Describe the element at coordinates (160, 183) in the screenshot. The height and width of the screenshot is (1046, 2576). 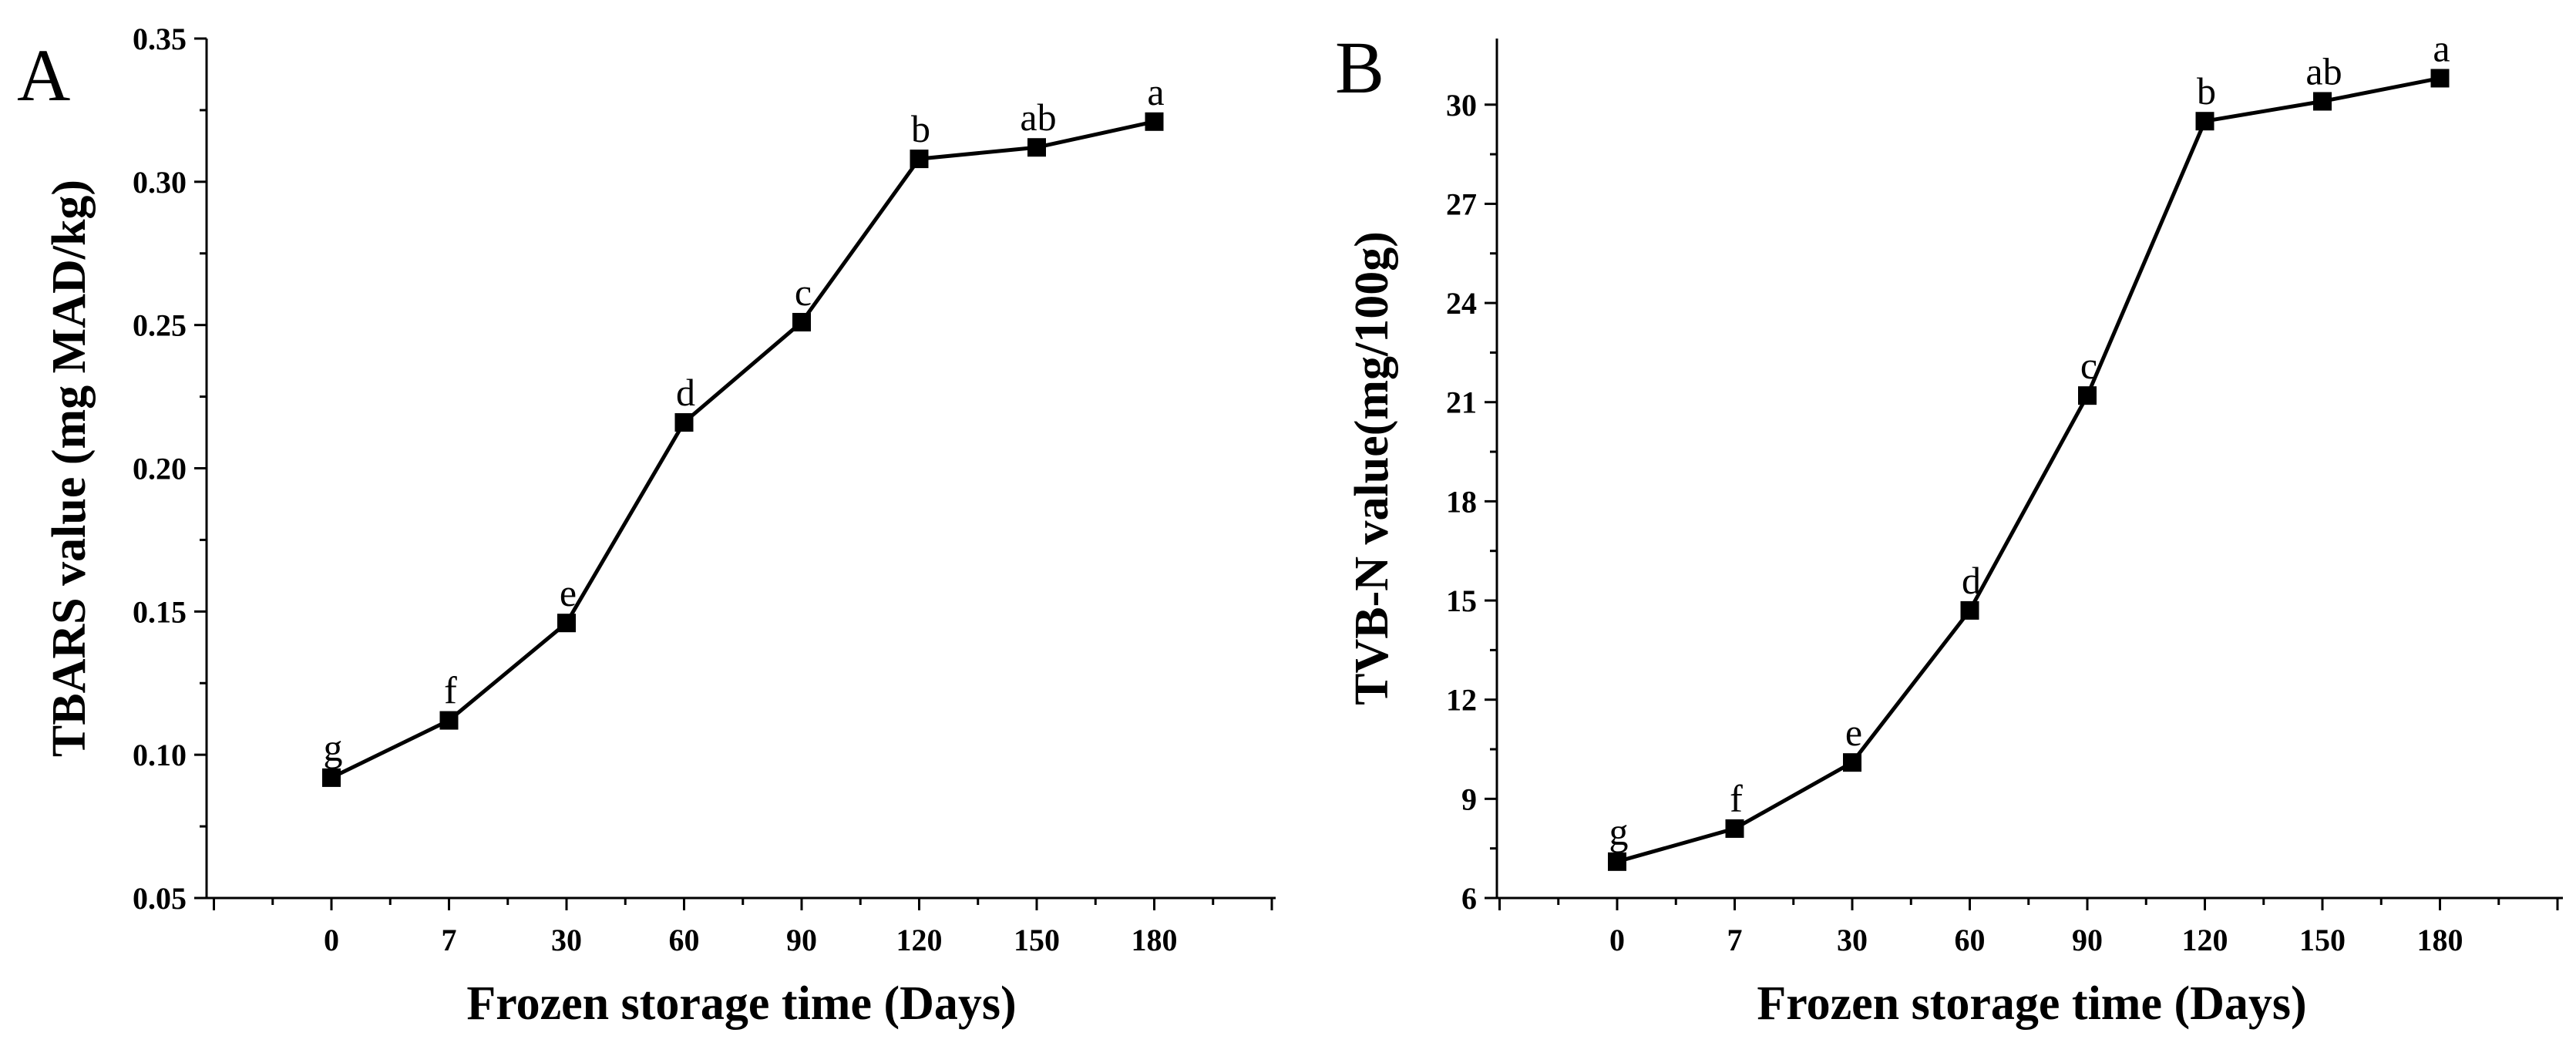
I see `y-tick-label: 0.30` at that location.